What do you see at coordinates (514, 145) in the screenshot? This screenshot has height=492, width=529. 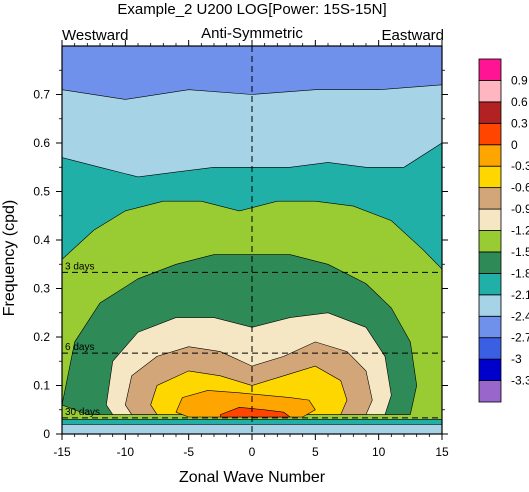 I see `colorbar-label: 0` at bounding box center [514, 145].